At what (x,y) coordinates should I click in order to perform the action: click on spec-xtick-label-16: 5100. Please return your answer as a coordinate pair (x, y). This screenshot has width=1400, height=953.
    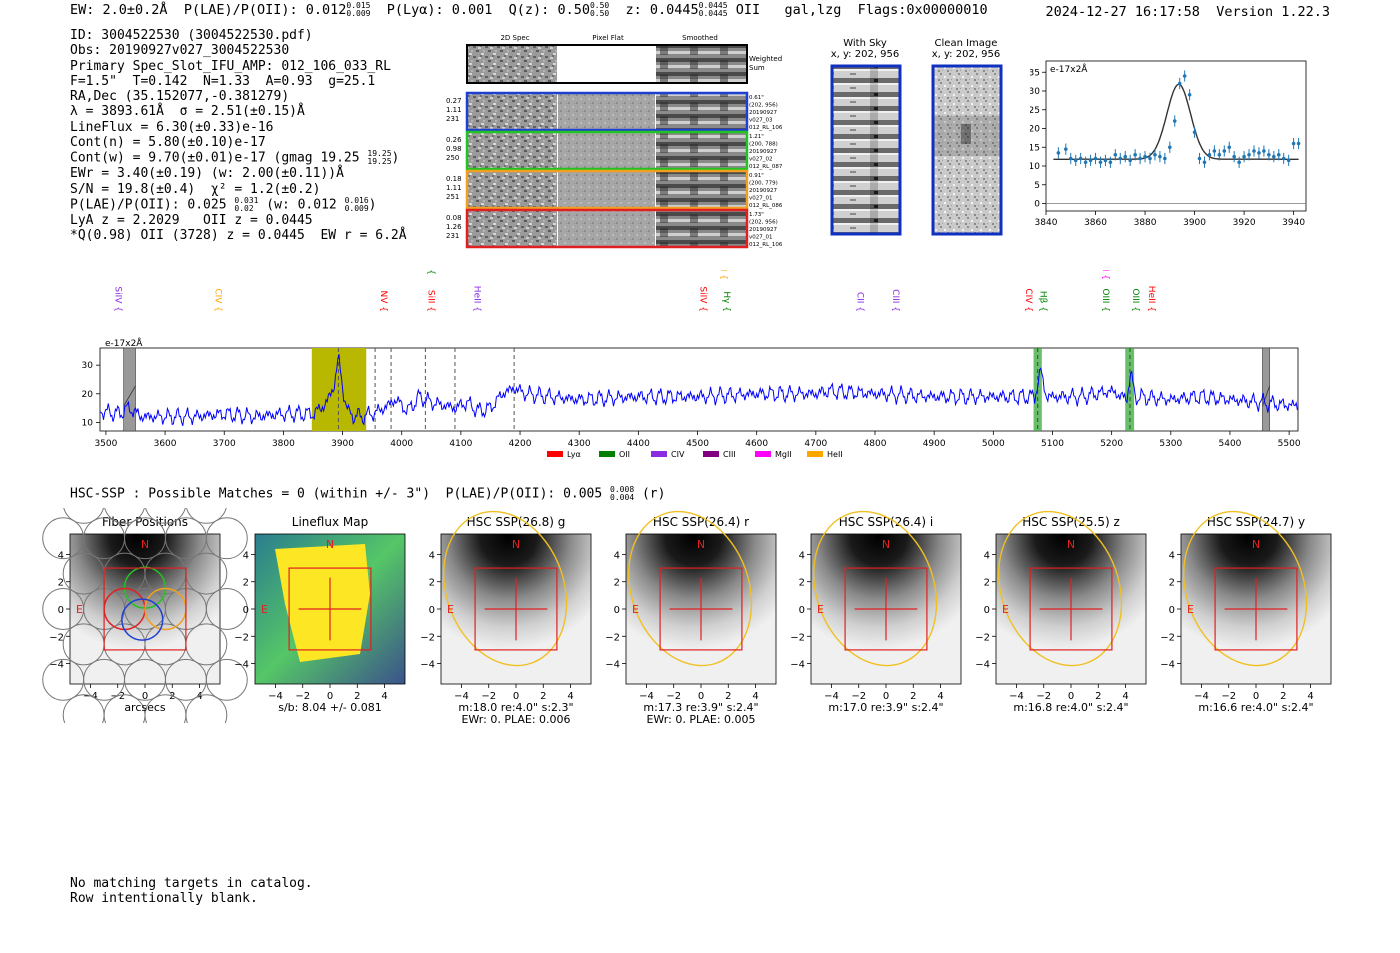
    Looking at the image, I should click on (1052, 444).